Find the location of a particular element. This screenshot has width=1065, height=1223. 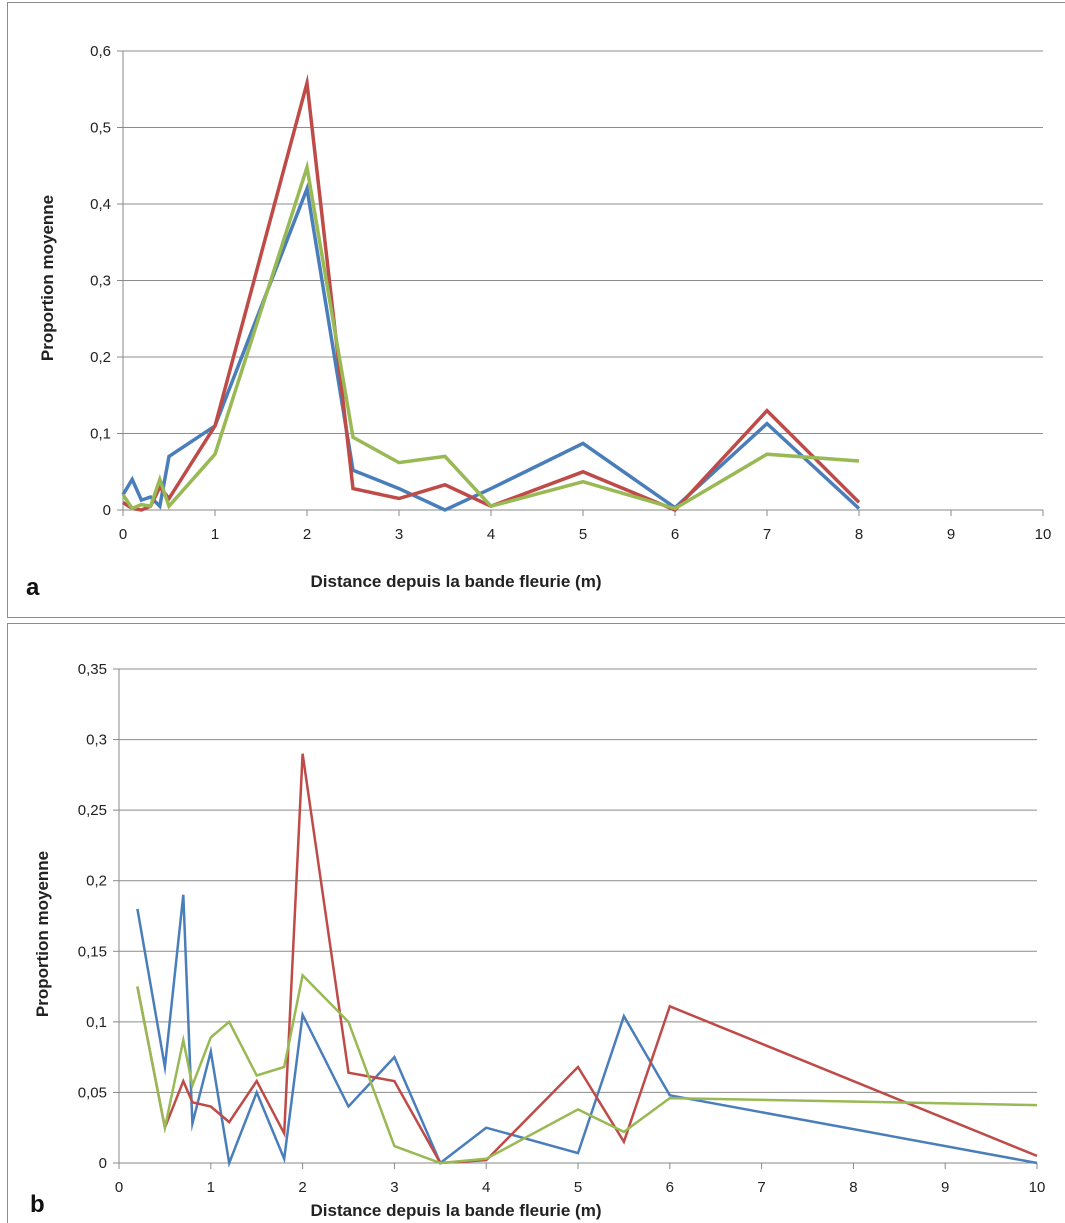

chart-b-y-axis-label: Proportion moyenne is located at coordinates (42, 934).